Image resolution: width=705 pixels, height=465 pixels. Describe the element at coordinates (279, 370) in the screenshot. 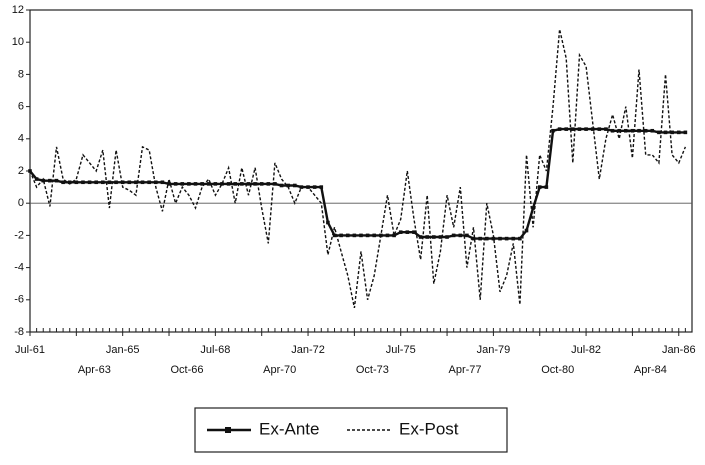

I see `x-tick-label: Apr-70` at that location.